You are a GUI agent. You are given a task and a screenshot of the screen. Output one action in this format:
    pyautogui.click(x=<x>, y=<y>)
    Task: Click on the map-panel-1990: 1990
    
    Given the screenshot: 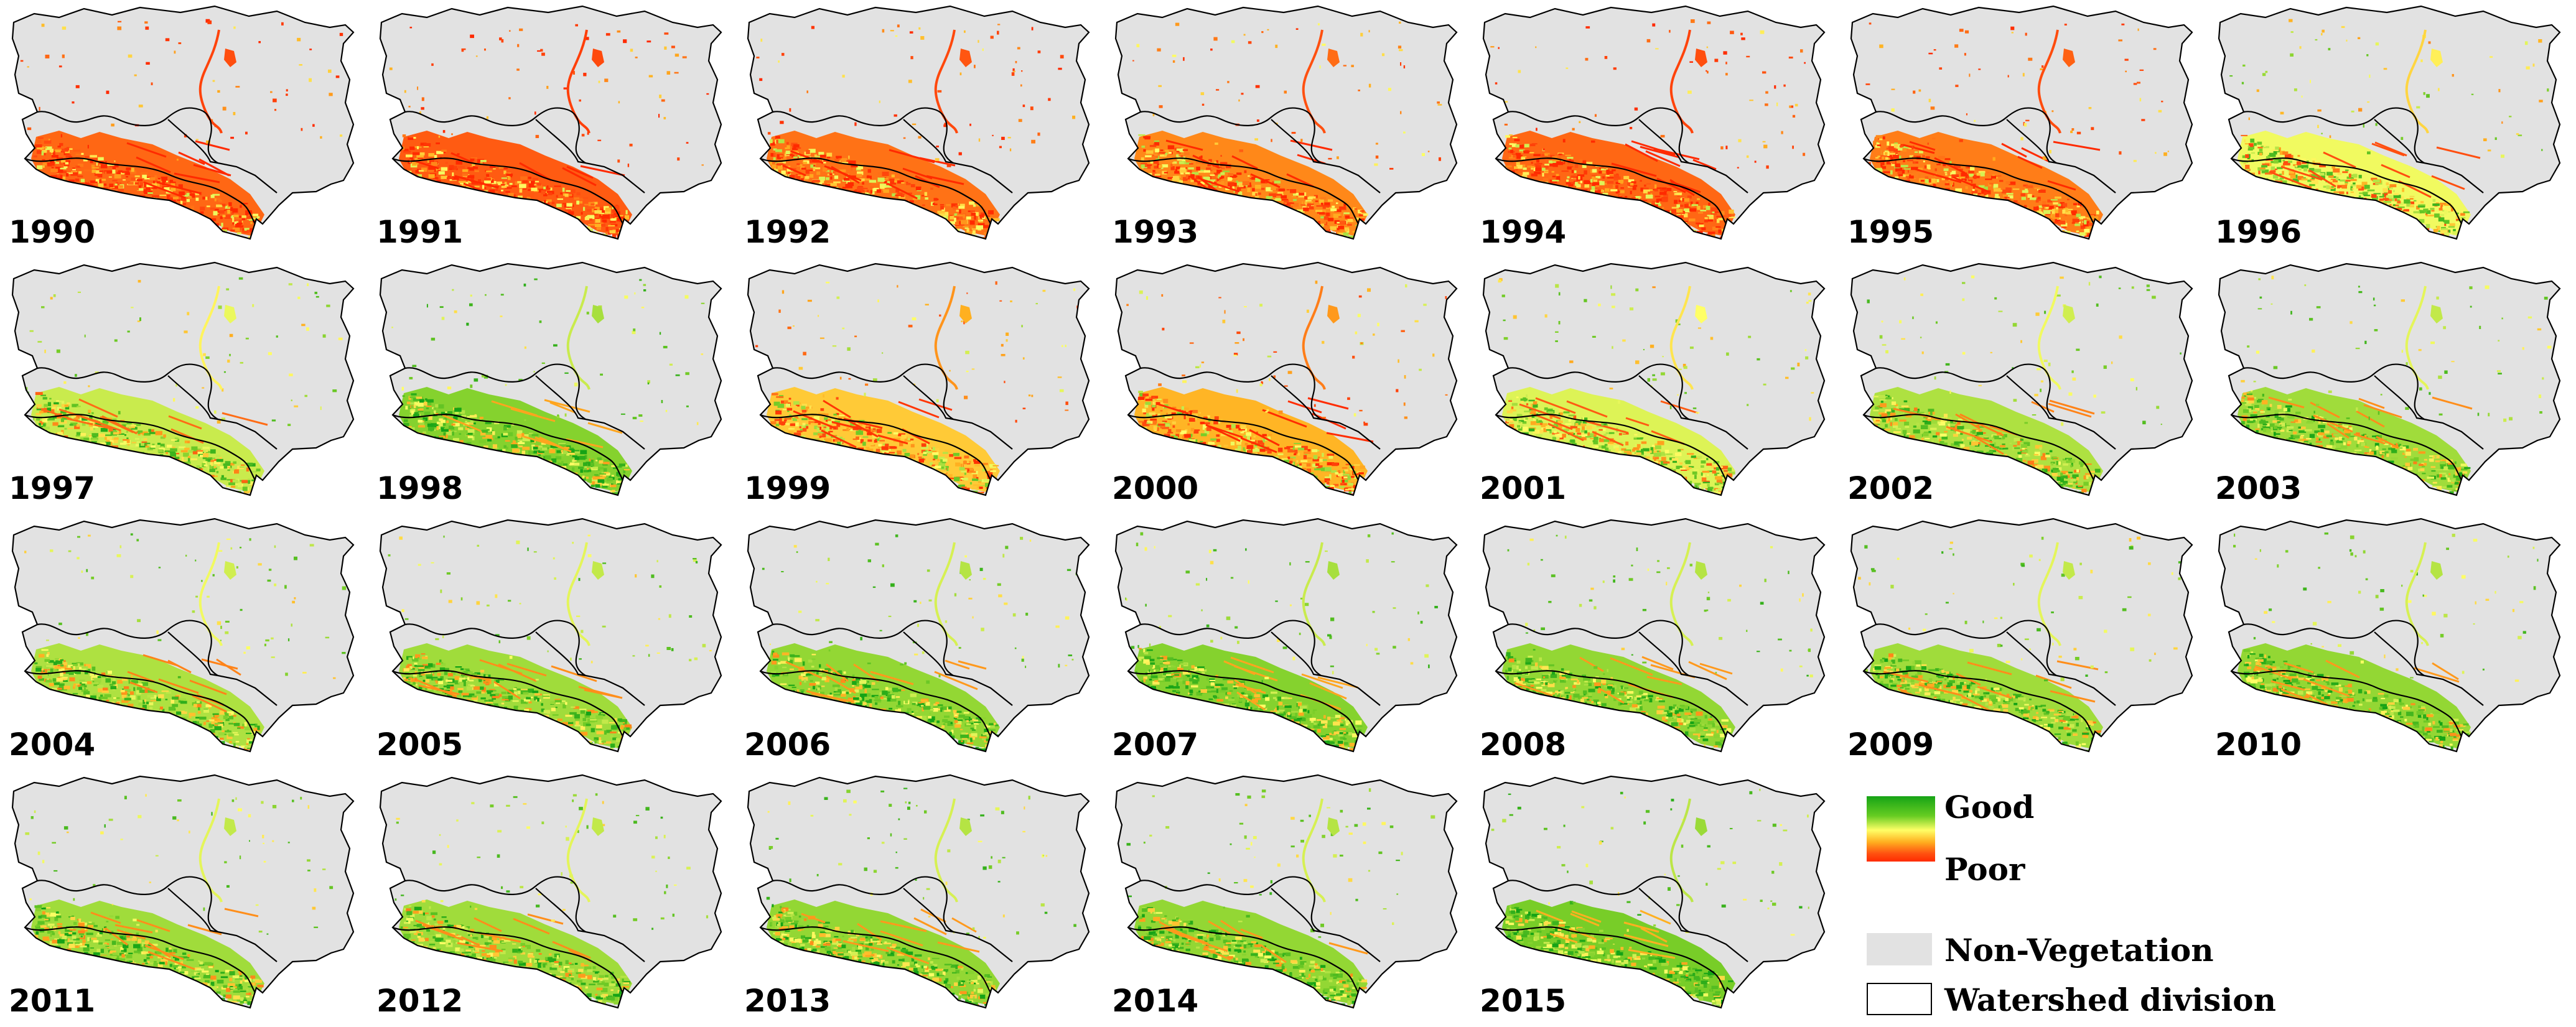 What is the action you would take?
    pyautogui.click(x=184, y=128)
    